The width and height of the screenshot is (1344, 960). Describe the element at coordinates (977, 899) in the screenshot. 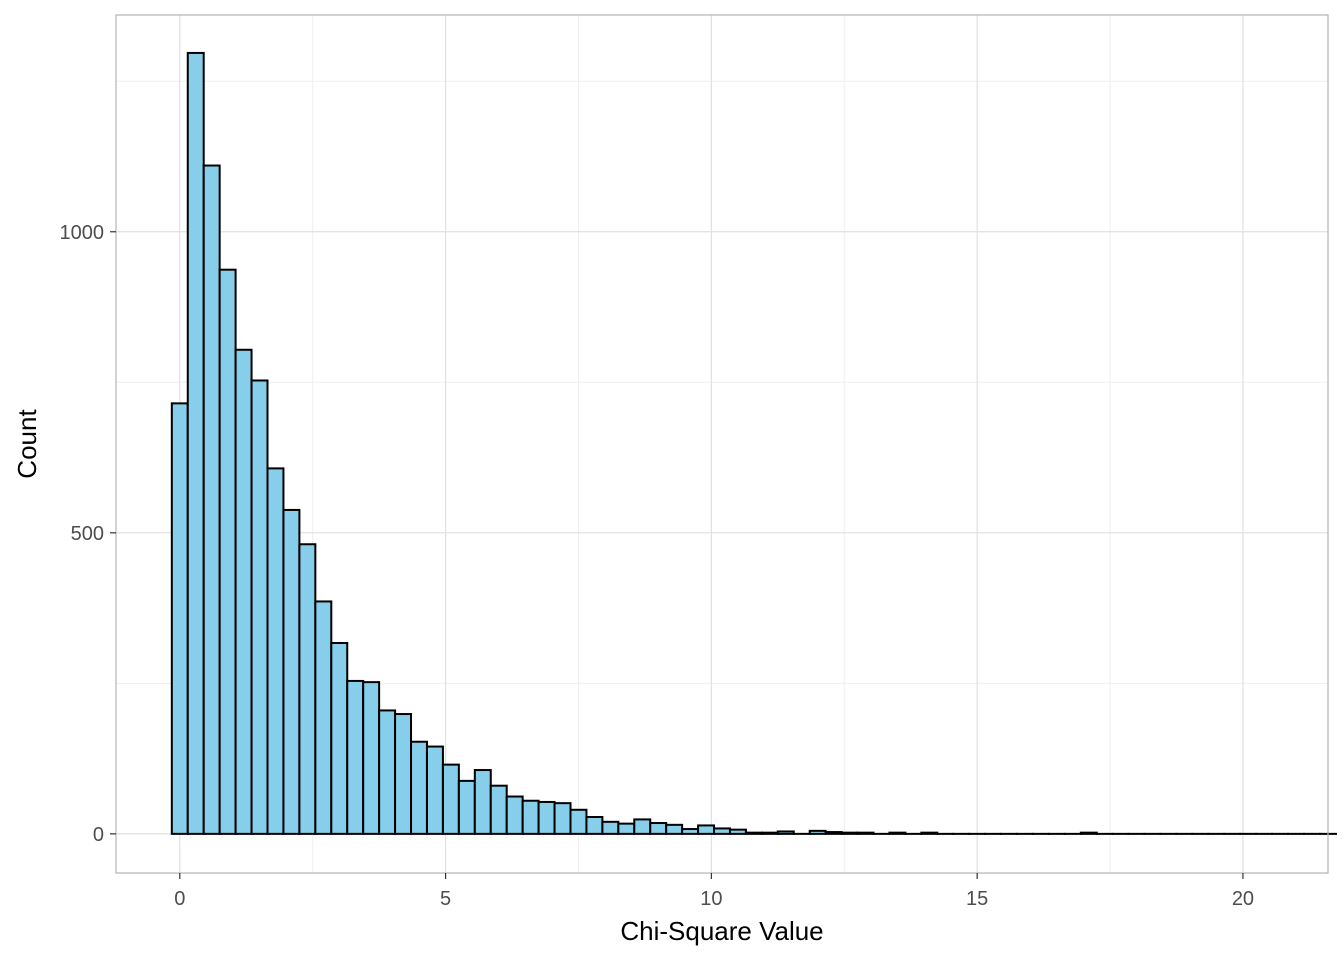

I see `x-tick-label: 15` at that location.